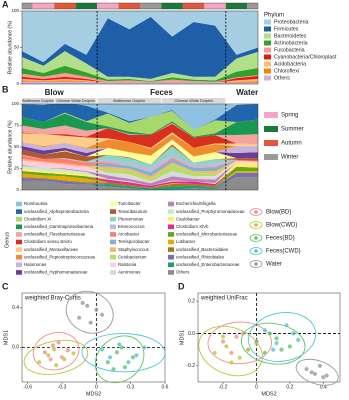 This screenshot has width=349, height=400. I want to click on y-tick-label: -0.2, so click(190, 366).